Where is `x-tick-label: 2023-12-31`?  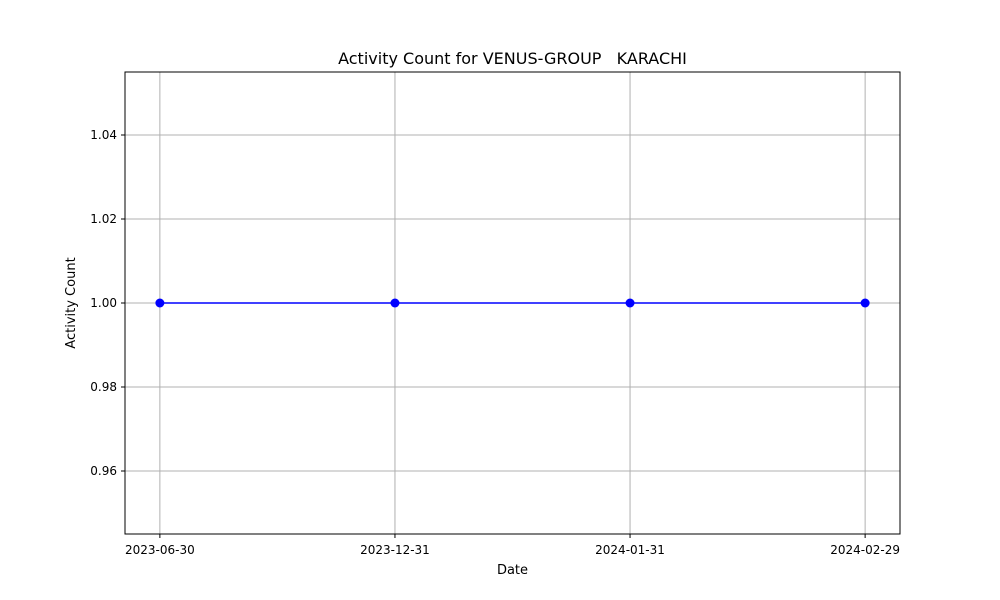 x-tick-label: 2023-12-31 is located at coordinates (395, 550).